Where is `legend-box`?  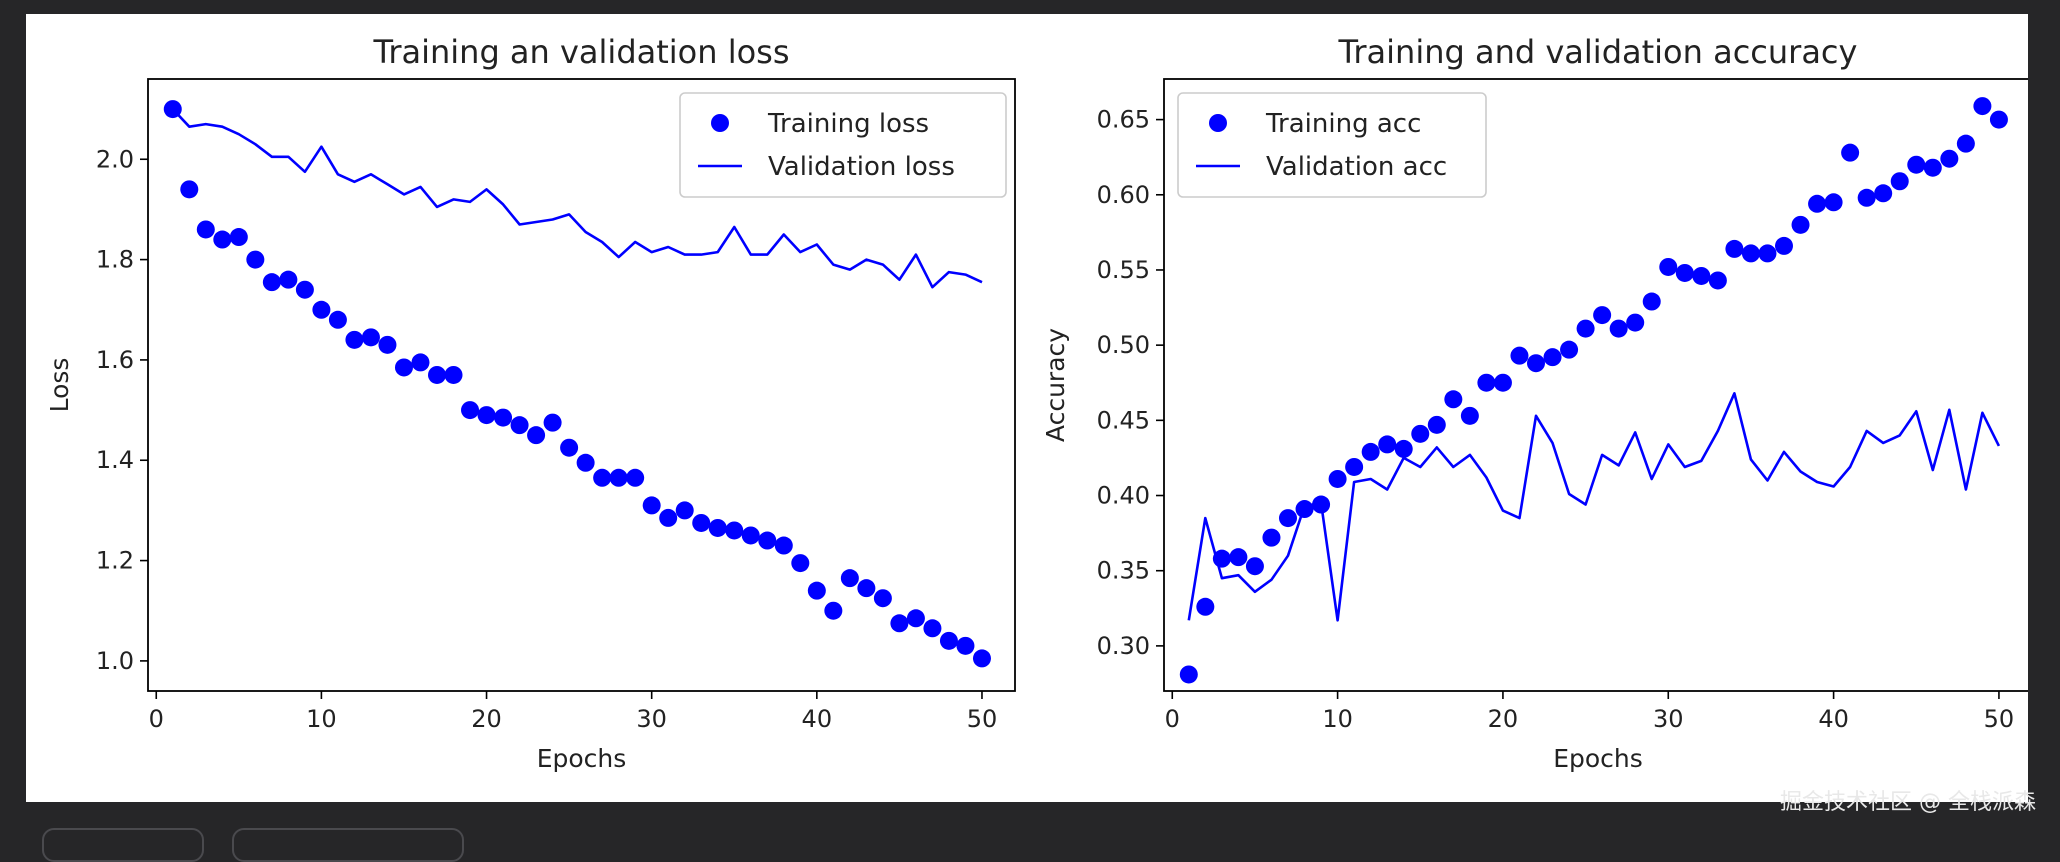
legend-box is located at coordinates (843, 145).